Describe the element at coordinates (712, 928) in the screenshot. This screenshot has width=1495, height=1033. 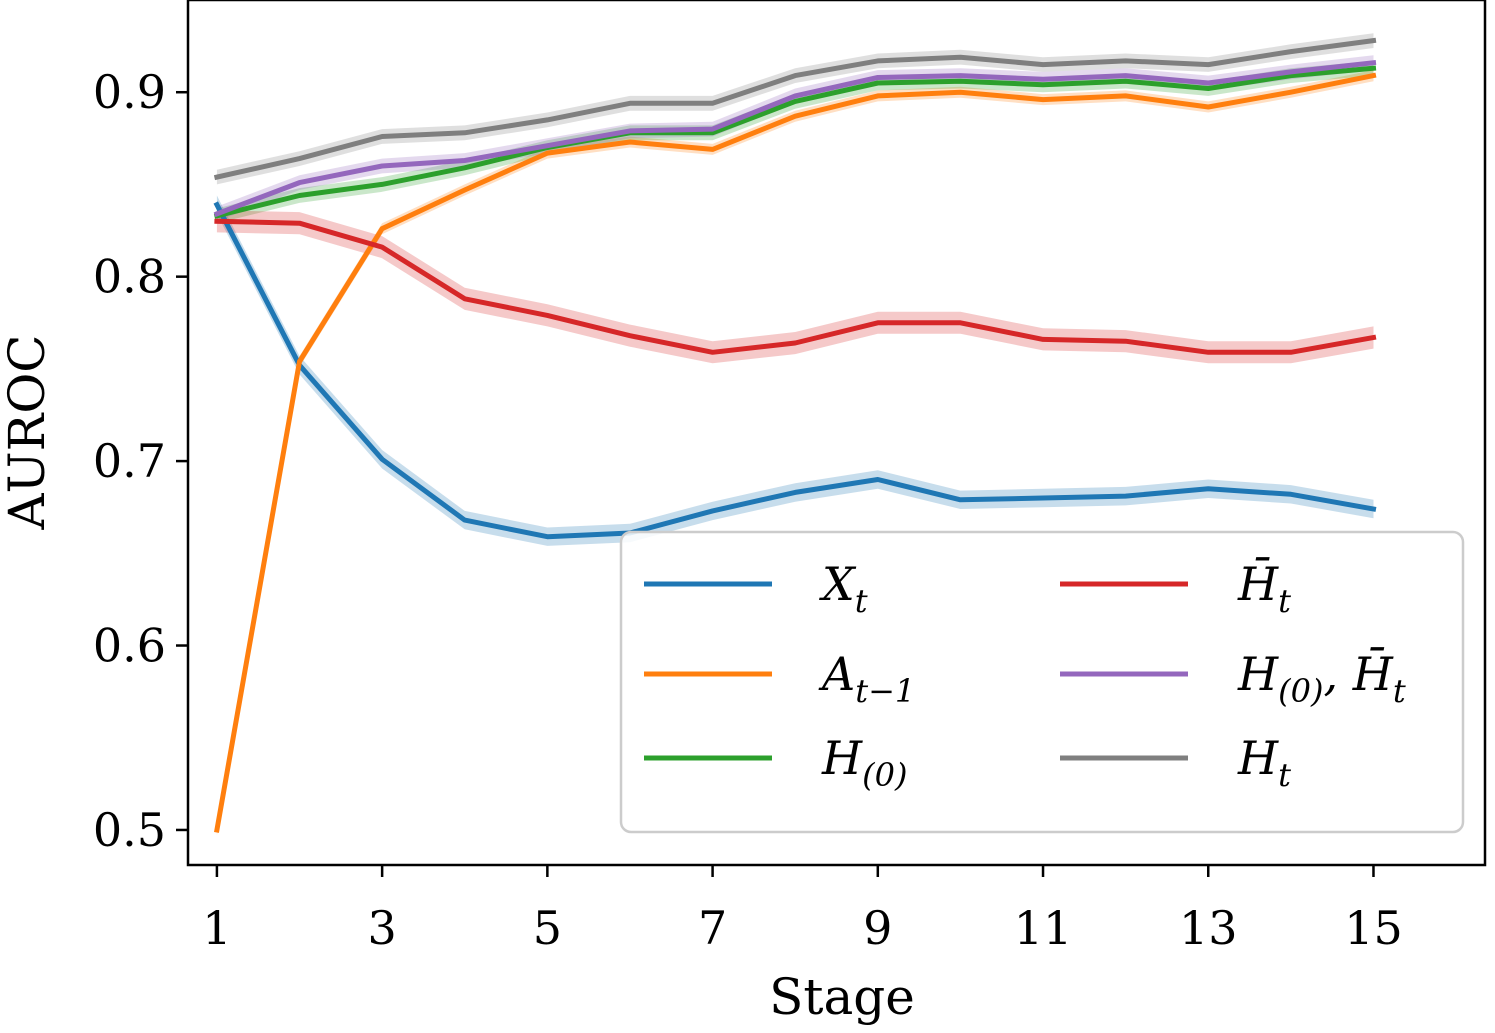
I see `x-tick-label: 7` at that location.